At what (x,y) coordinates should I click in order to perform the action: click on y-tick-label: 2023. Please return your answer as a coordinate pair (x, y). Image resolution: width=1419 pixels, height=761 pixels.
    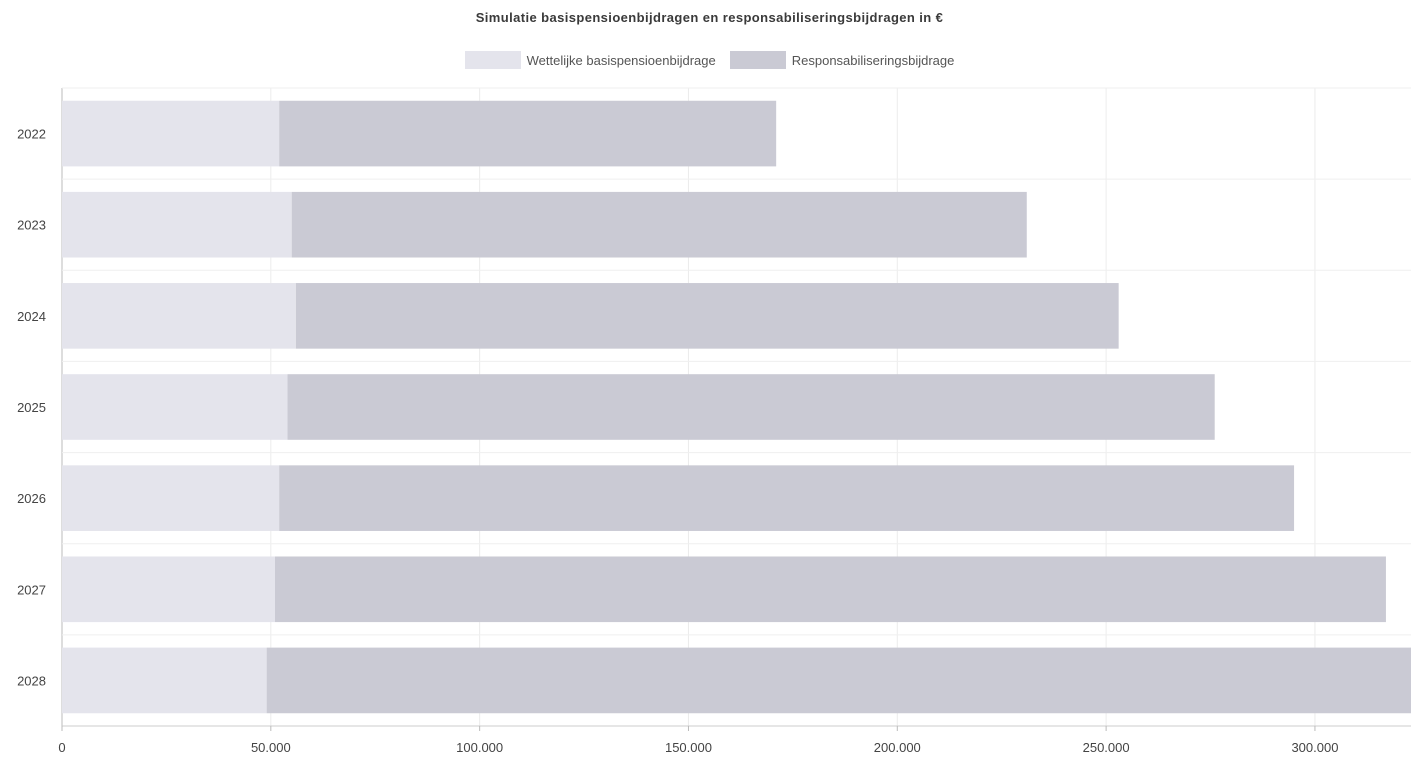
    Looking at the image, I should click on (31, 225).